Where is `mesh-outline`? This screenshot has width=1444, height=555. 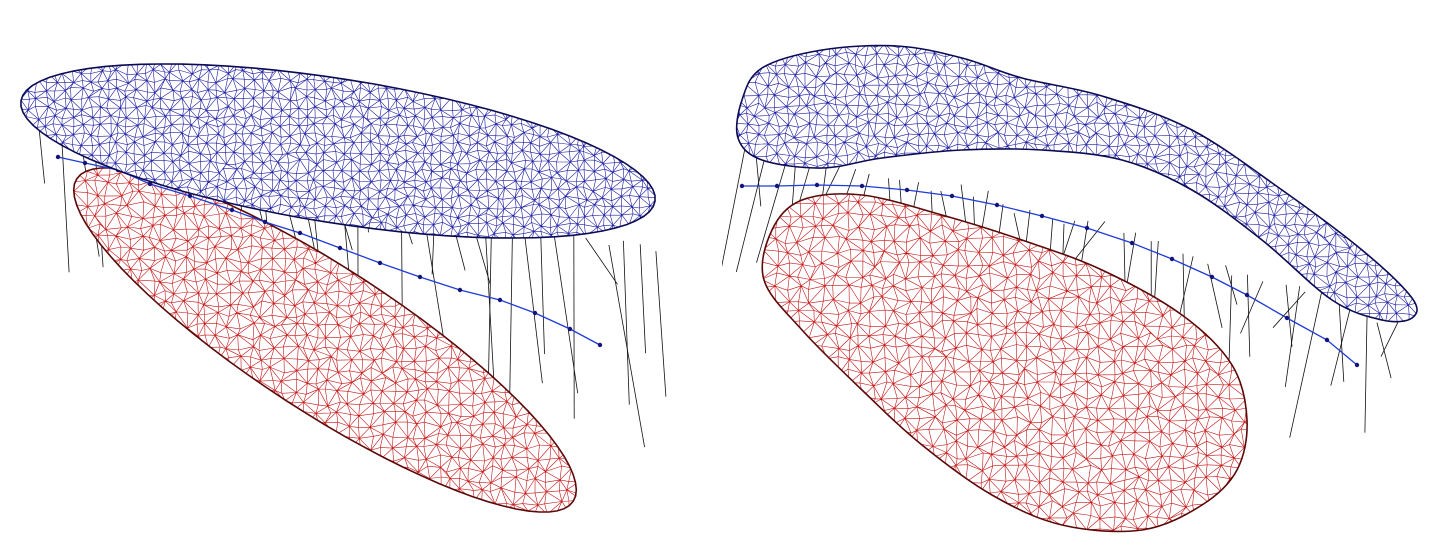 mesh-outline is located at coordinates (338, 151).